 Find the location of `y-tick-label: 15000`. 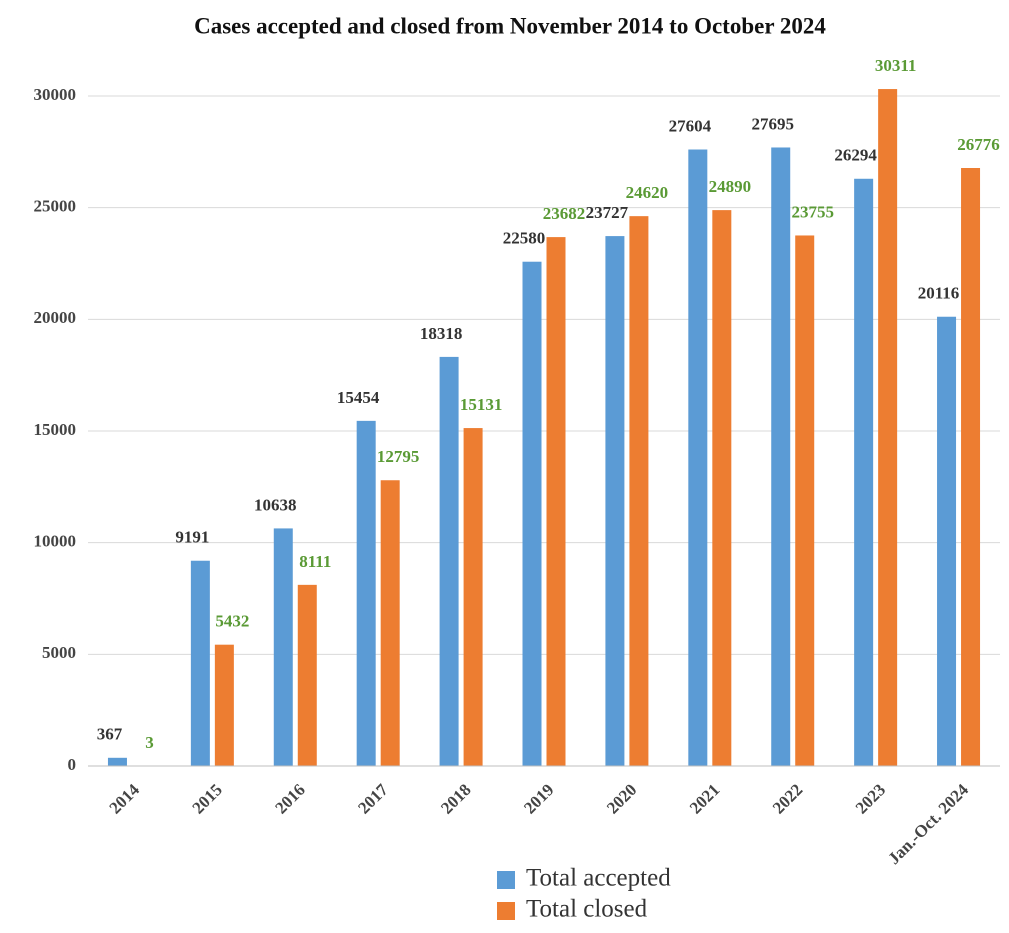

y-tick-label: 15000 is located at coordinates (55, 429).